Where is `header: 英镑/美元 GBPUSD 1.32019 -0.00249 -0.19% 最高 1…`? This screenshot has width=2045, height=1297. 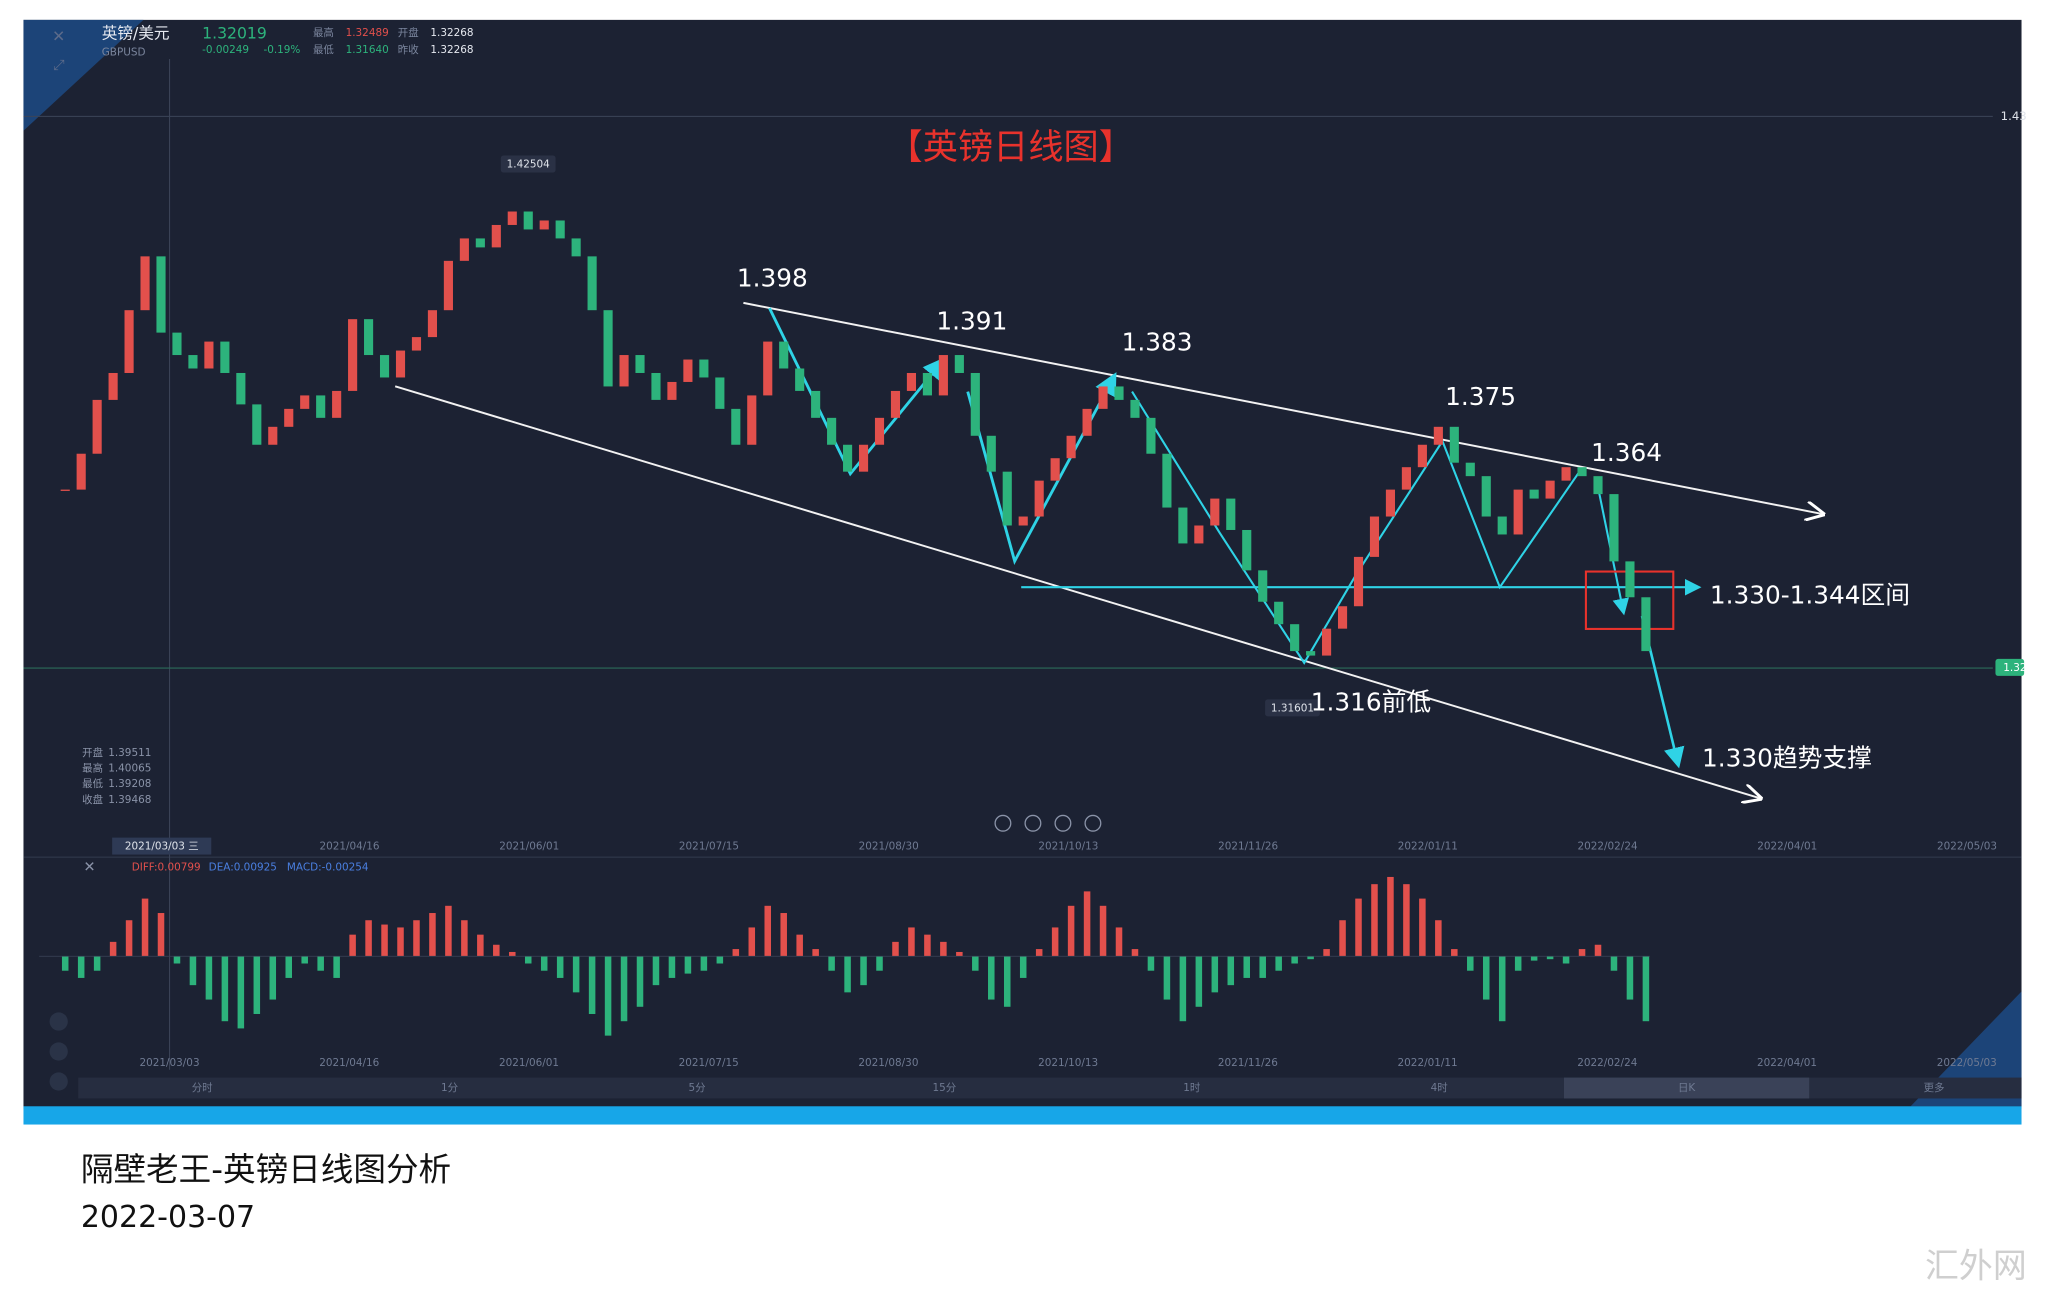
header: 英镑/美元 GBPUSD 1.32019 -0.00249 -0.19% 最高 1… is located at coordinates (288, 41).